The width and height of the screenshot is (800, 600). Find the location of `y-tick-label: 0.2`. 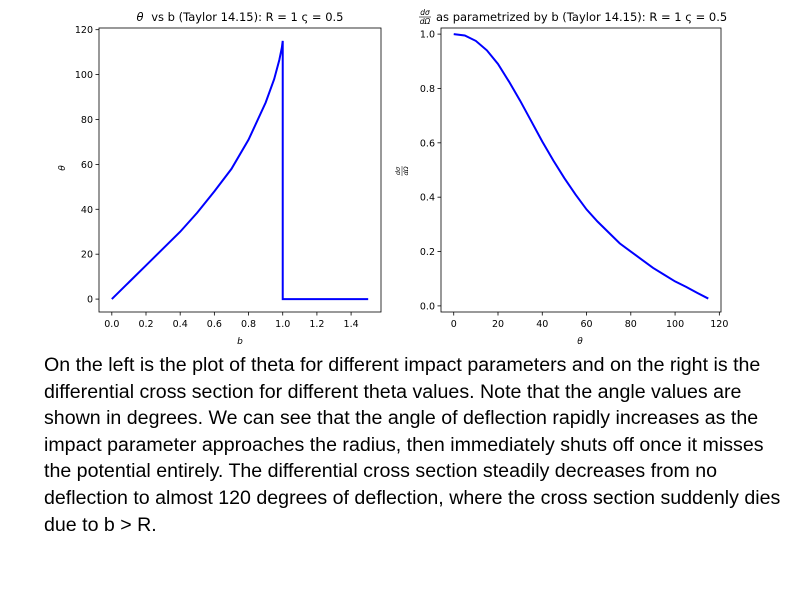

y-tick-label: 0.2 is located at coordinates (427, 252).